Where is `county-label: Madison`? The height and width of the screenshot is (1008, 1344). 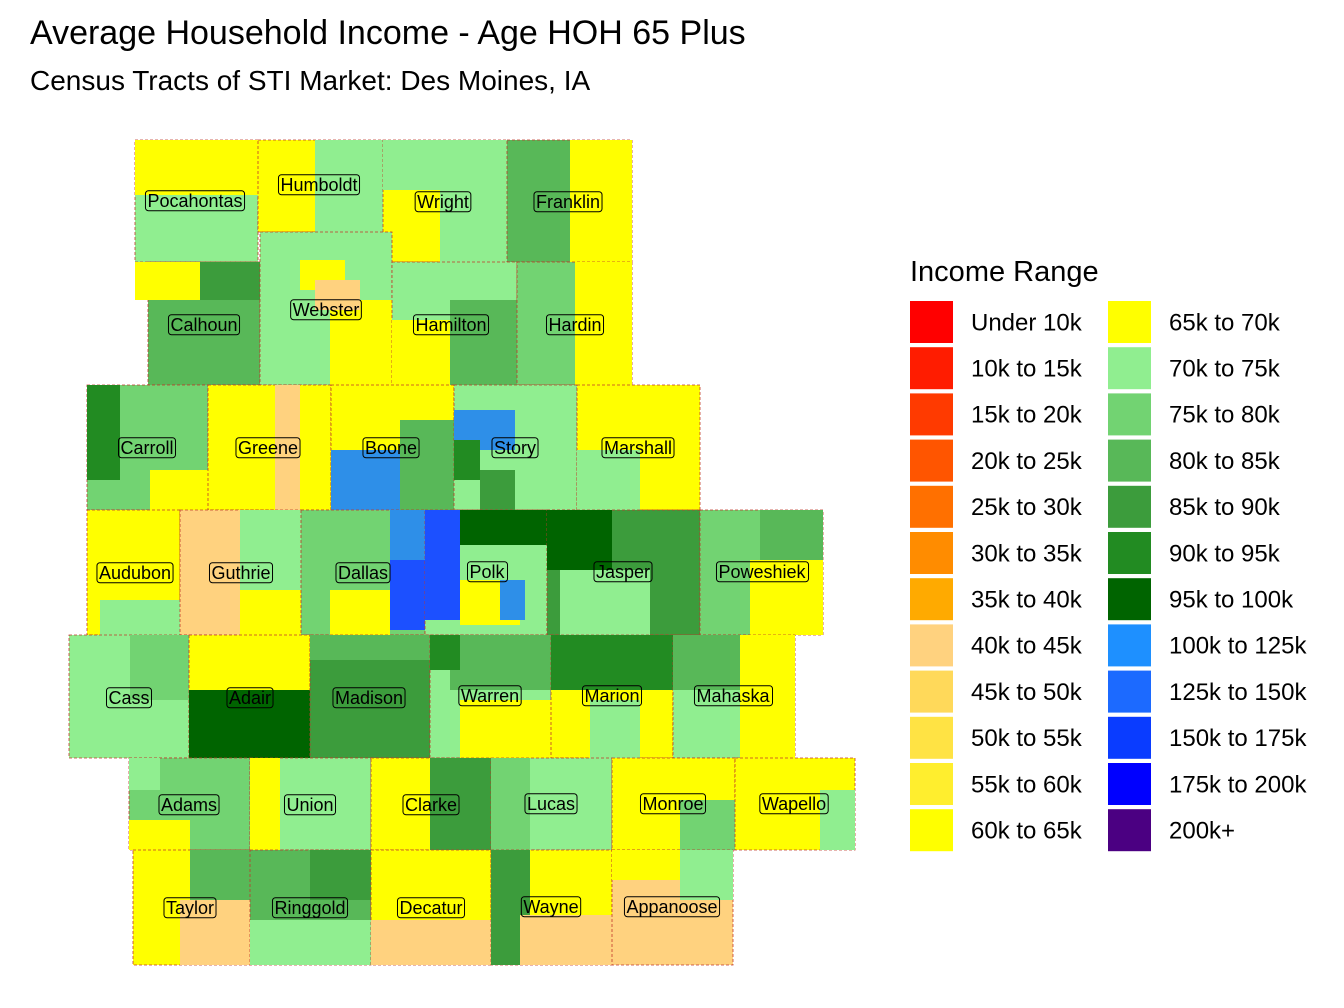 county-label: Madison is located at coordinates (369, 698).